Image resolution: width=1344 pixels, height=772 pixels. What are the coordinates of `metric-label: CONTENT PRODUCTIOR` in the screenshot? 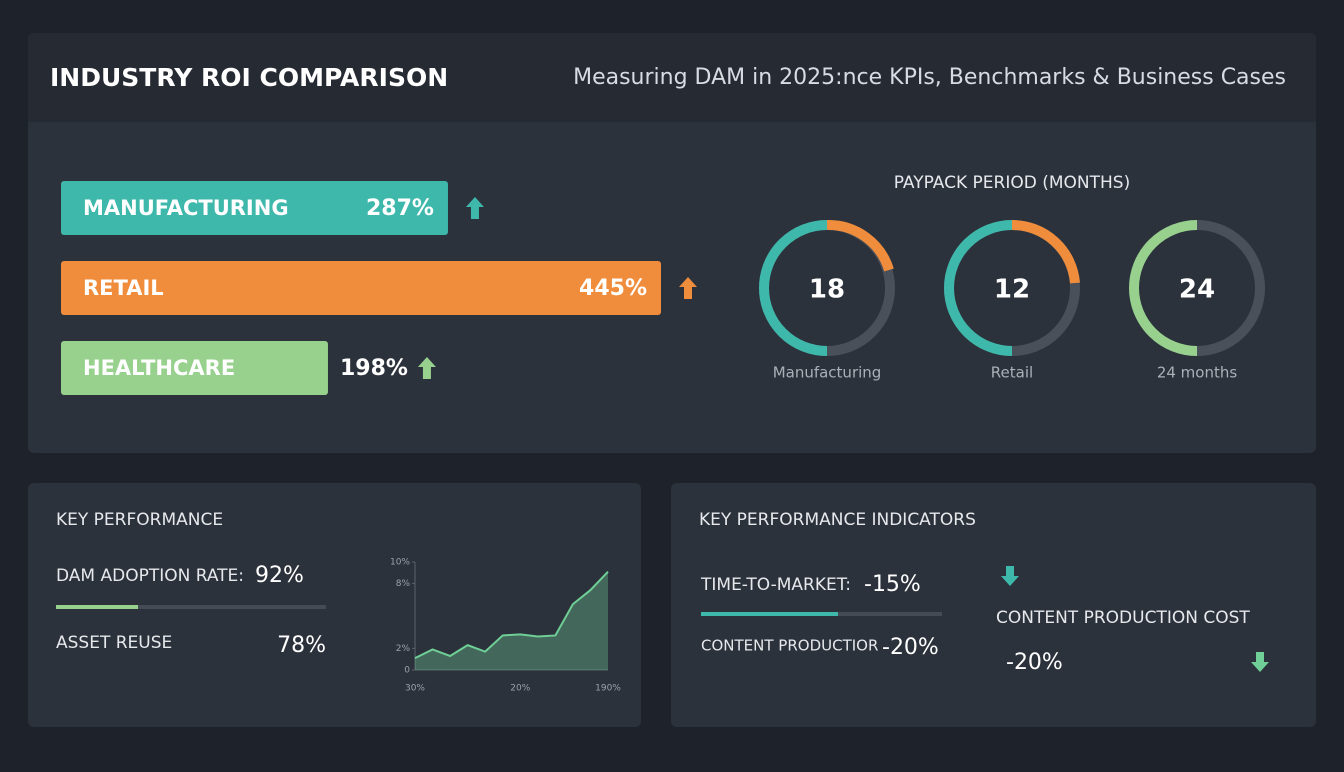 It's located at (789, 646).